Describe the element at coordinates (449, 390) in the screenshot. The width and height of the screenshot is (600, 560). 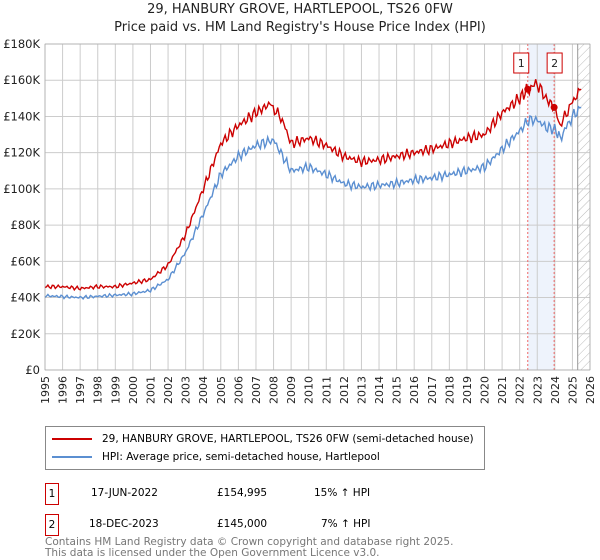
I see `x-tick-label: 2018` at that location.